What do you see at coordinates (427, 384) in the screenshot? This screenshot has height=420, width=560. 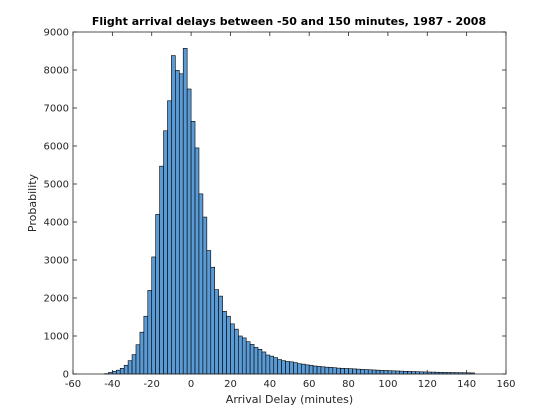 I see `x-tick-label: 120` at bounding box center [427, 384].